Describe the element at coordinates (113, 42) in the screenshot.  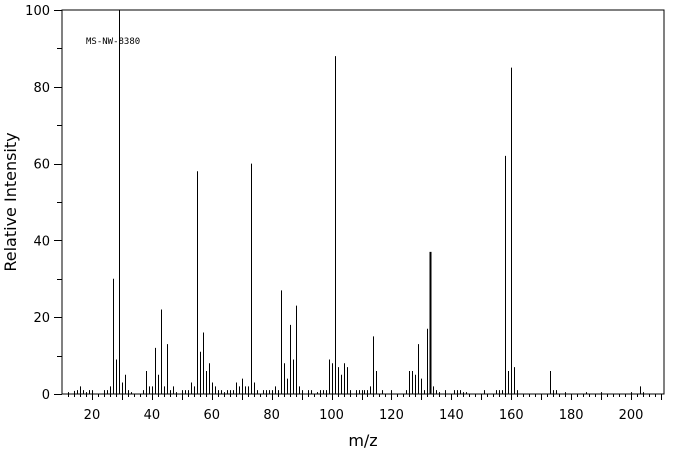
I see `spectrum-id-annotation: MS-NW-8380` at that location.